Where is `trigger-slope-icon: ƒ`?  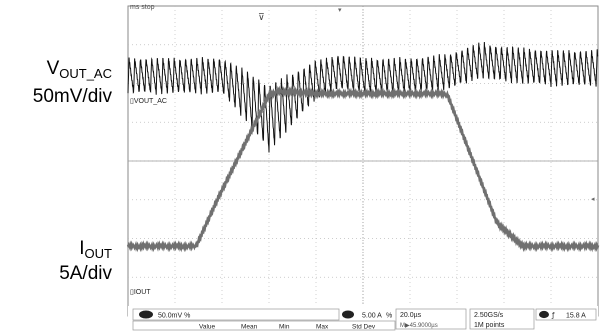 trigger-slope-icon: ƒ is located at coordinates (553, 316).